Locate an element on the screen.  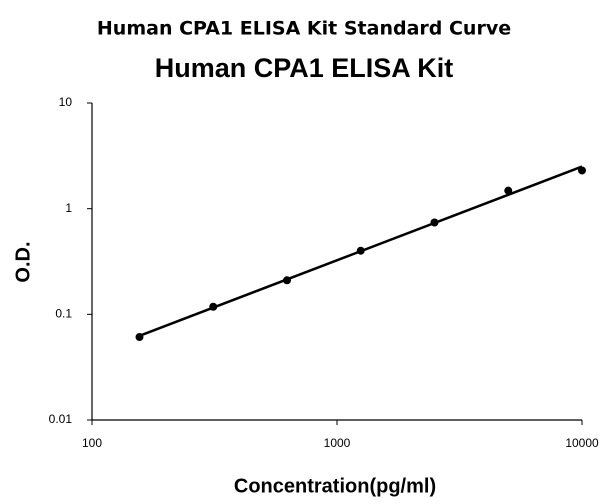
x-tick-label: 10000 is located at coordinates (582, 443).